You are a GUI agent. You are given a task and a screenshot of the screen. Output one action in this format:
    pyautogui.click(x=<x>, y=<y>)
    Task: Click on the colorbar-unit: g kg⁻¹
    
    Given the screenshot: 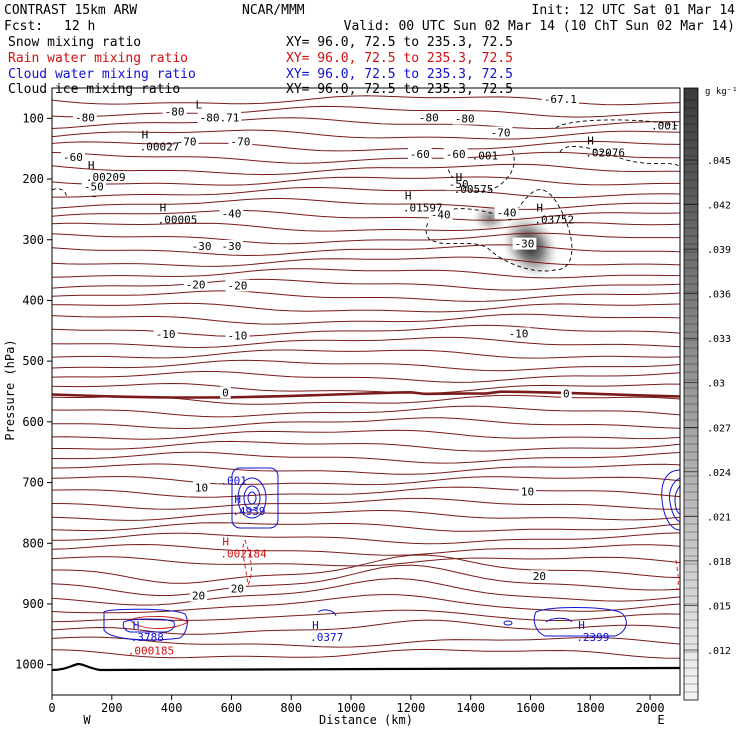 What is the action you would take?
    pyautogui.click(x=721, y=92)
    